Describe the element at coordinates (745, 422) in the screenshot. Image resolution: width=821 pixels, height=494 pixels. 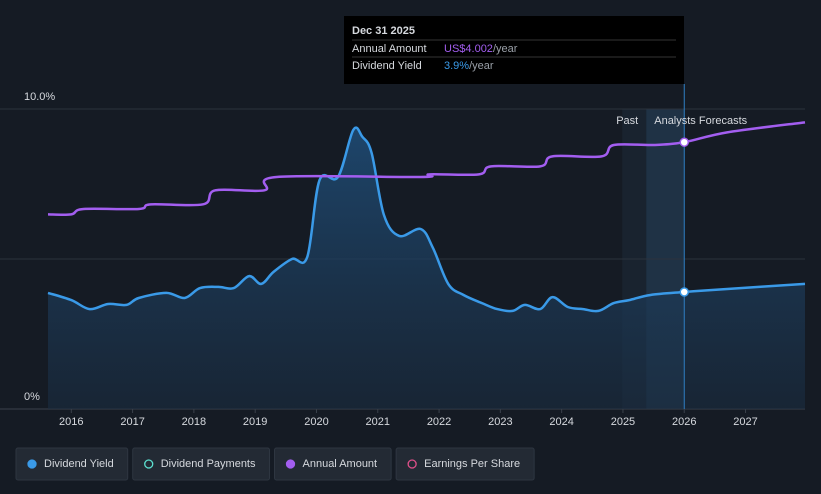
I see `x-tick-label: 2027` at that location.